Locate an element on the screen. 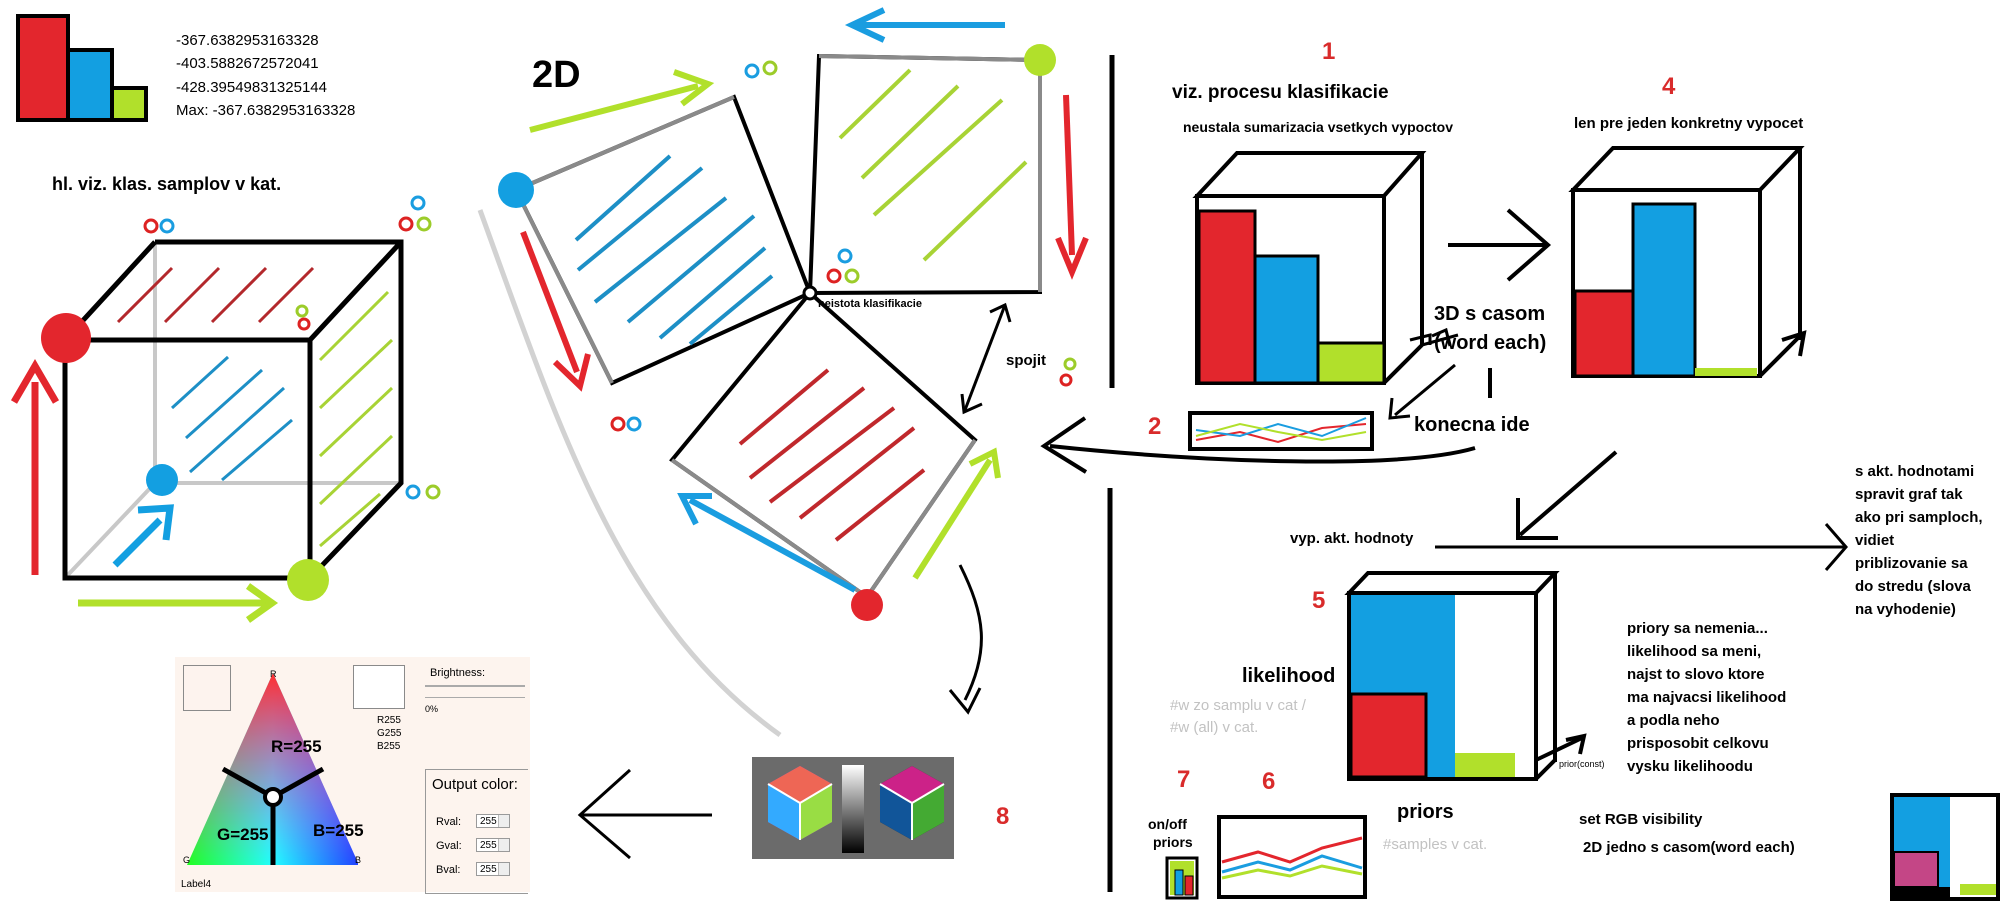  corner-g: G is located at coordinates (187, 860).